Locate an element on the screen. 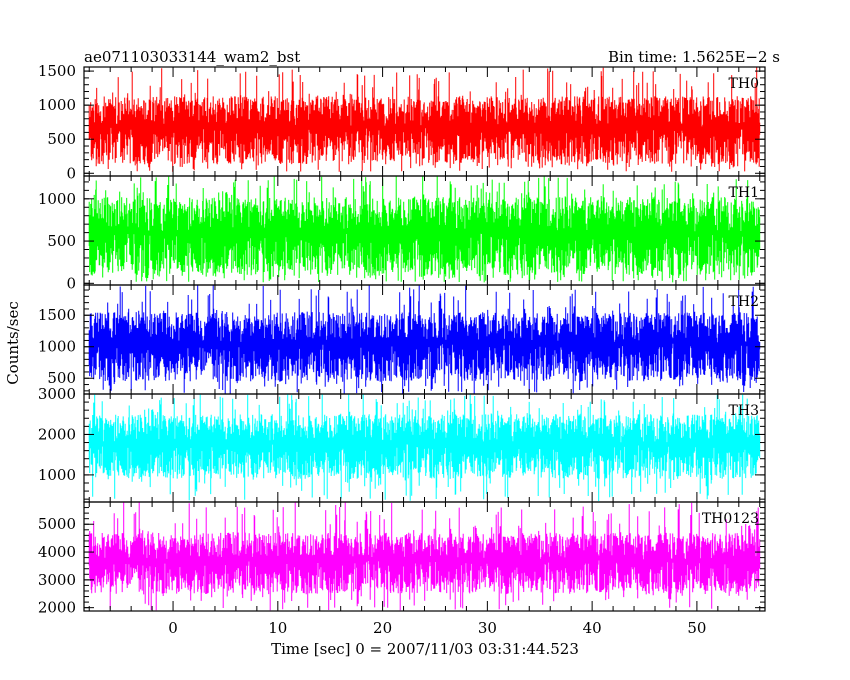 Image resolution: width=850 pixels, height=680 pixels. x-tick-label: 0 is located at coordinates (173, 628).